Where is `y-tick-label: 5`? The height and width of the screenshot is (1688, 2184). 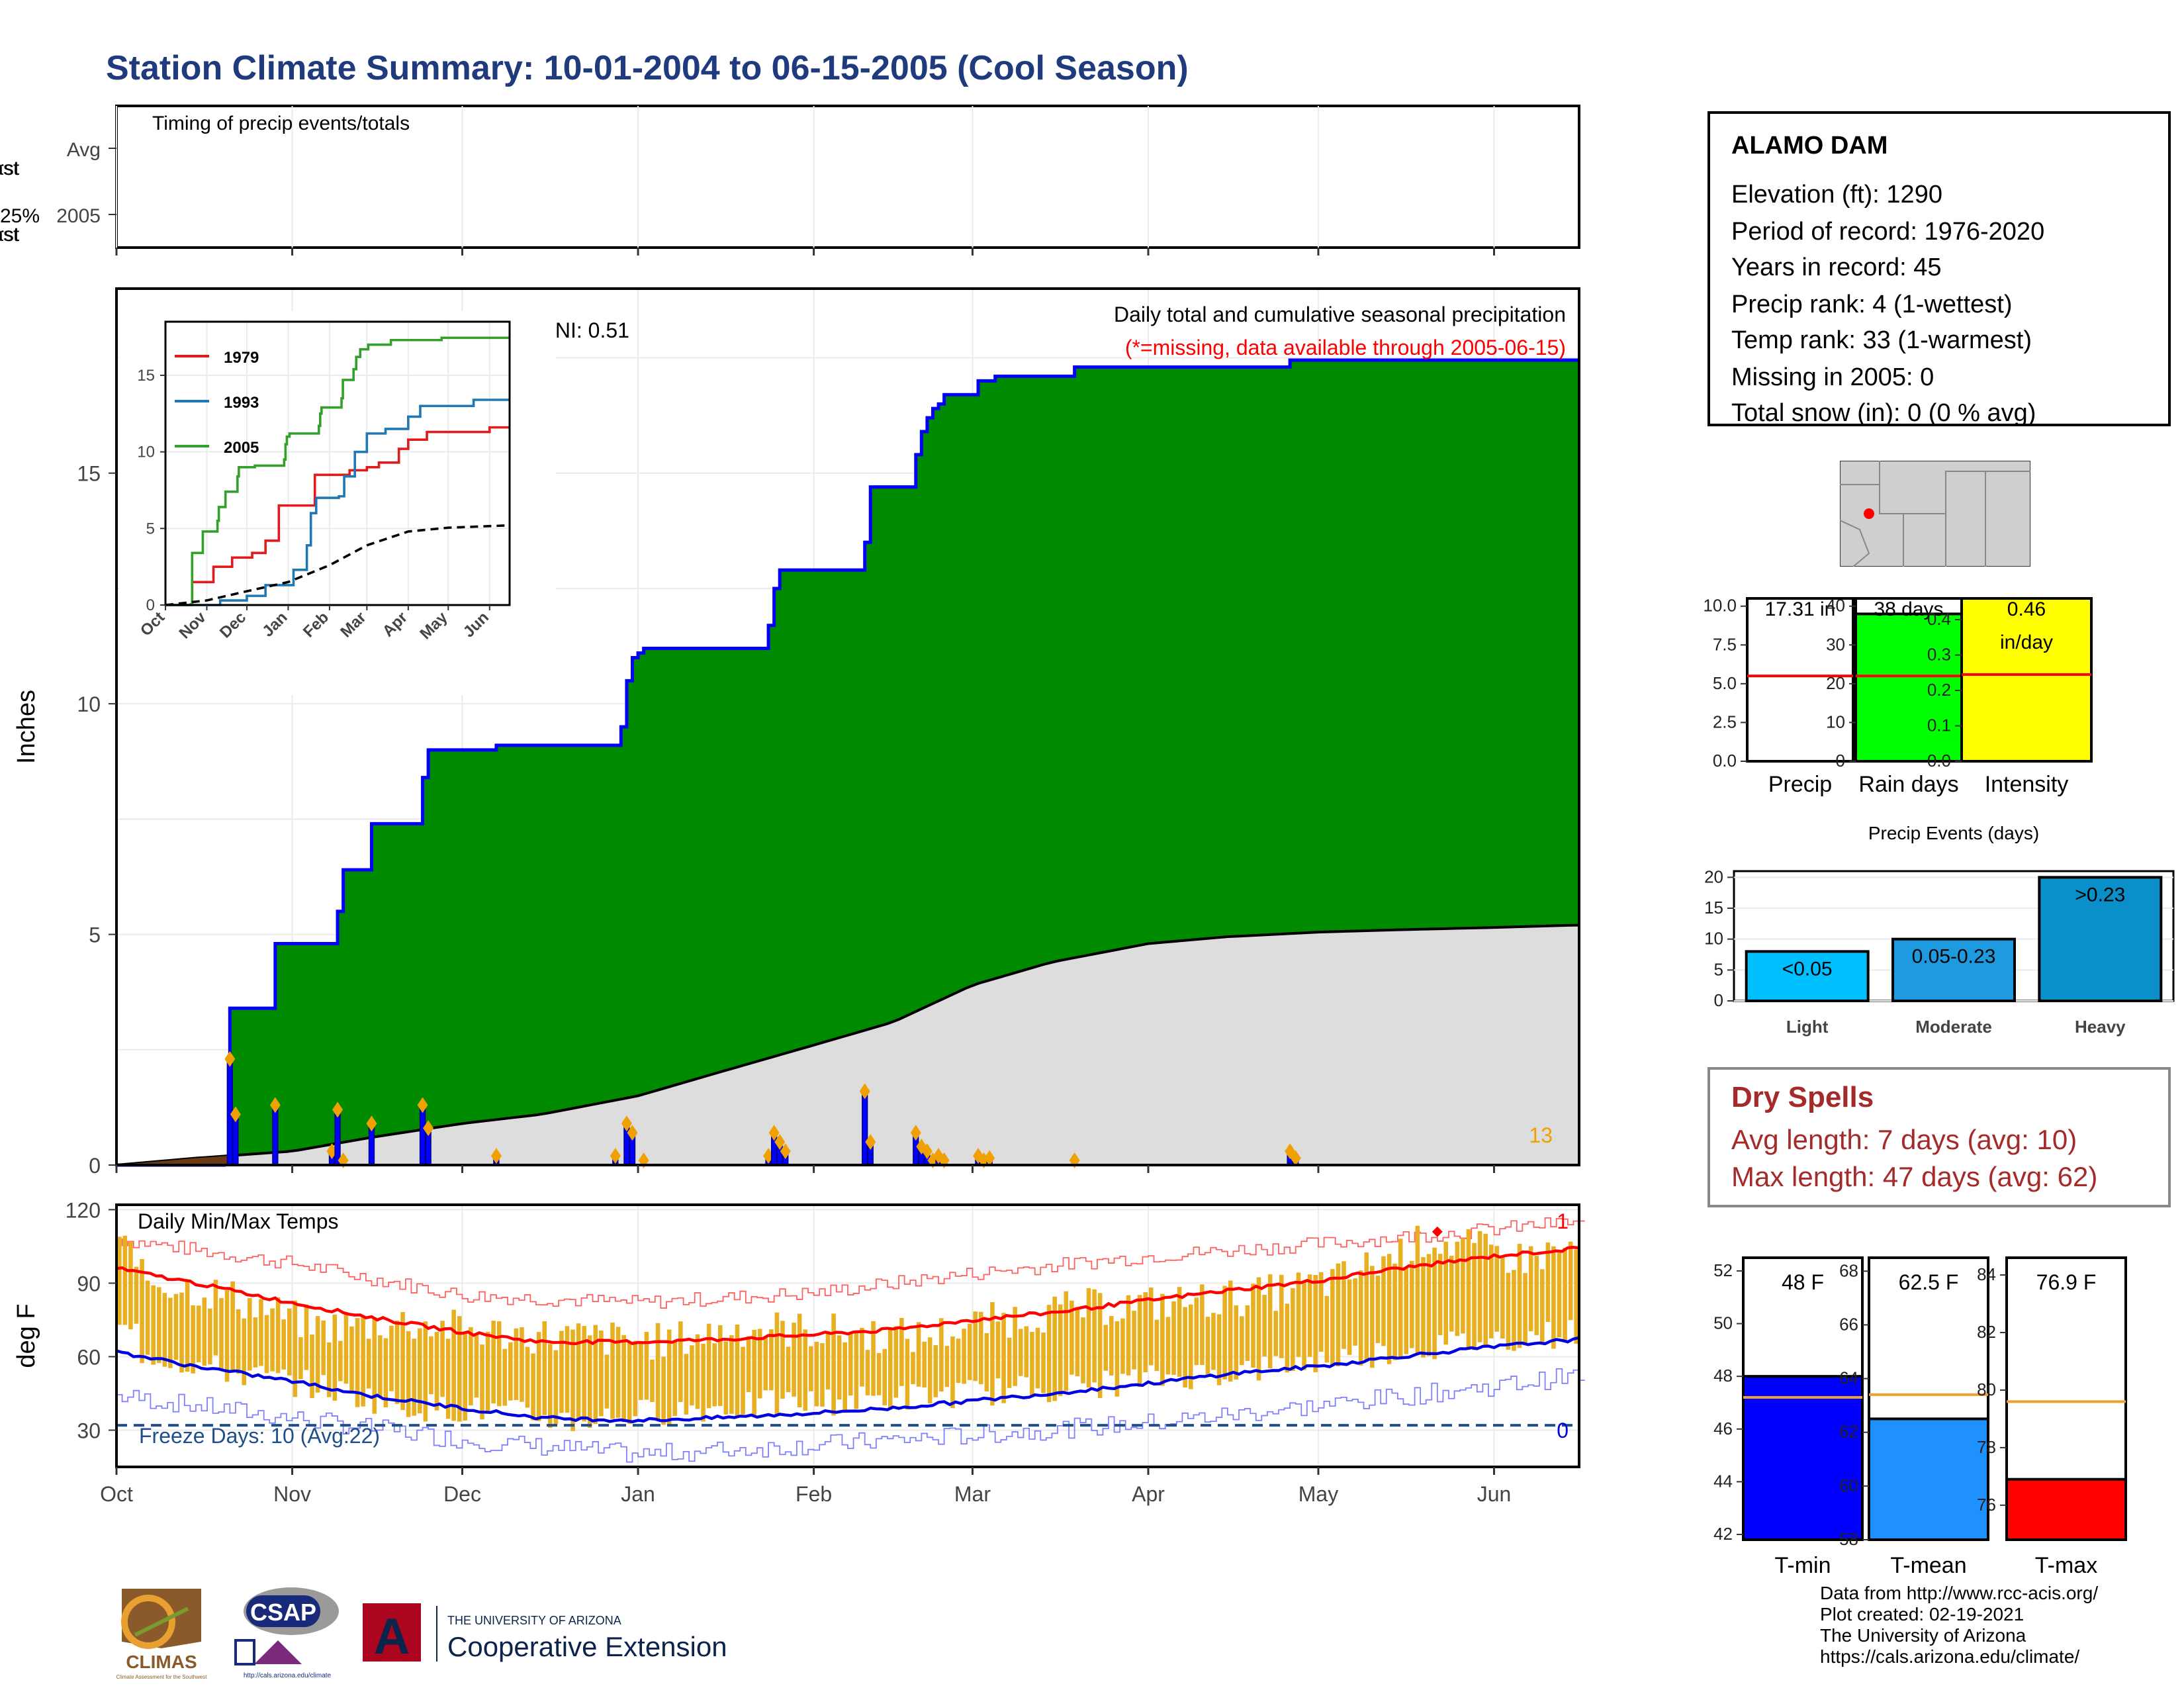
y-tick-label: 5 is located at coordinates (95, 935).